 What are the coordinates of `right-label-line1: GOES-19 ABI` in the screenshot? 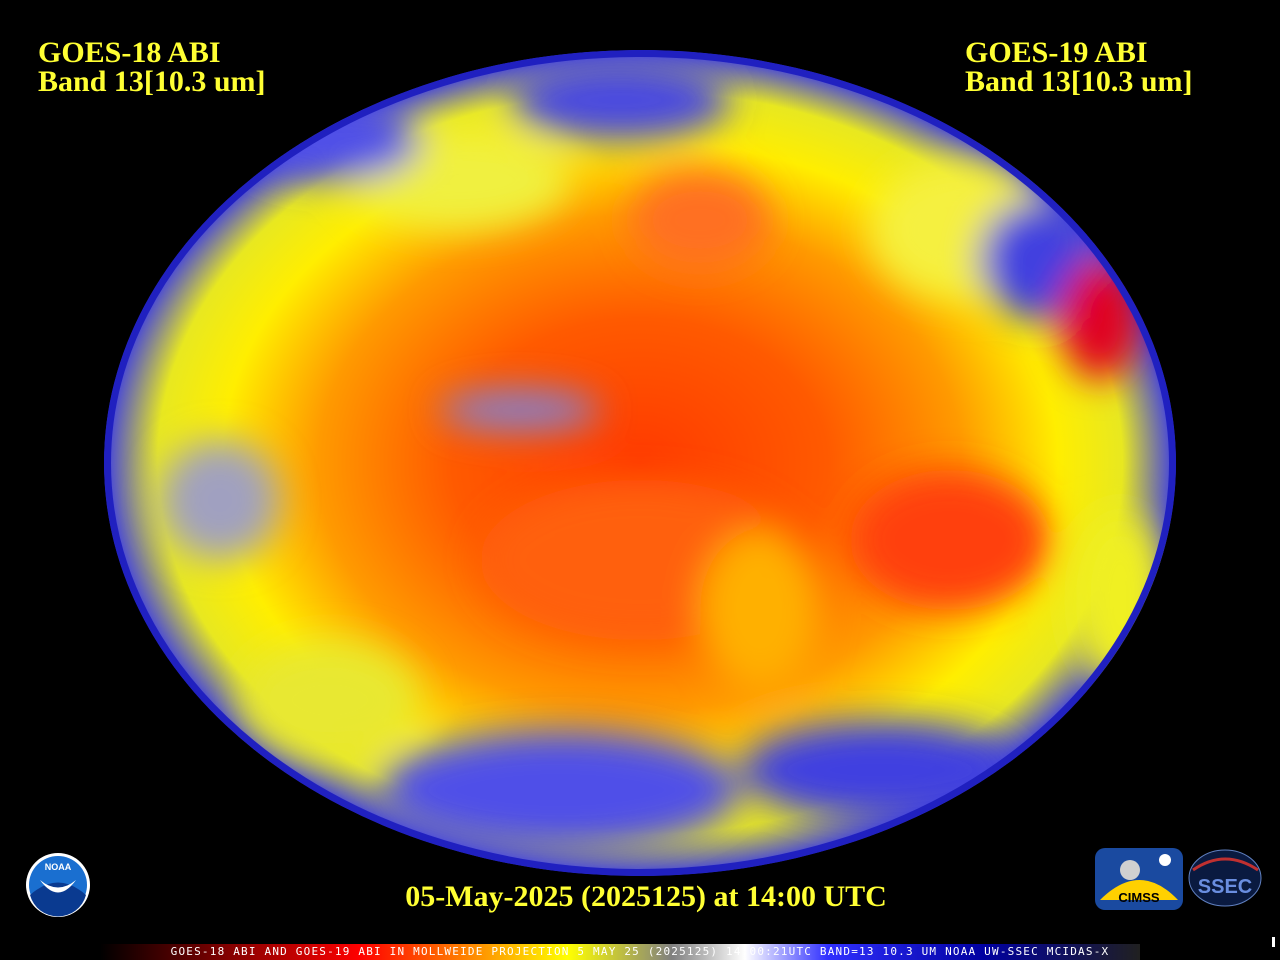 It's located at (1056, 52).